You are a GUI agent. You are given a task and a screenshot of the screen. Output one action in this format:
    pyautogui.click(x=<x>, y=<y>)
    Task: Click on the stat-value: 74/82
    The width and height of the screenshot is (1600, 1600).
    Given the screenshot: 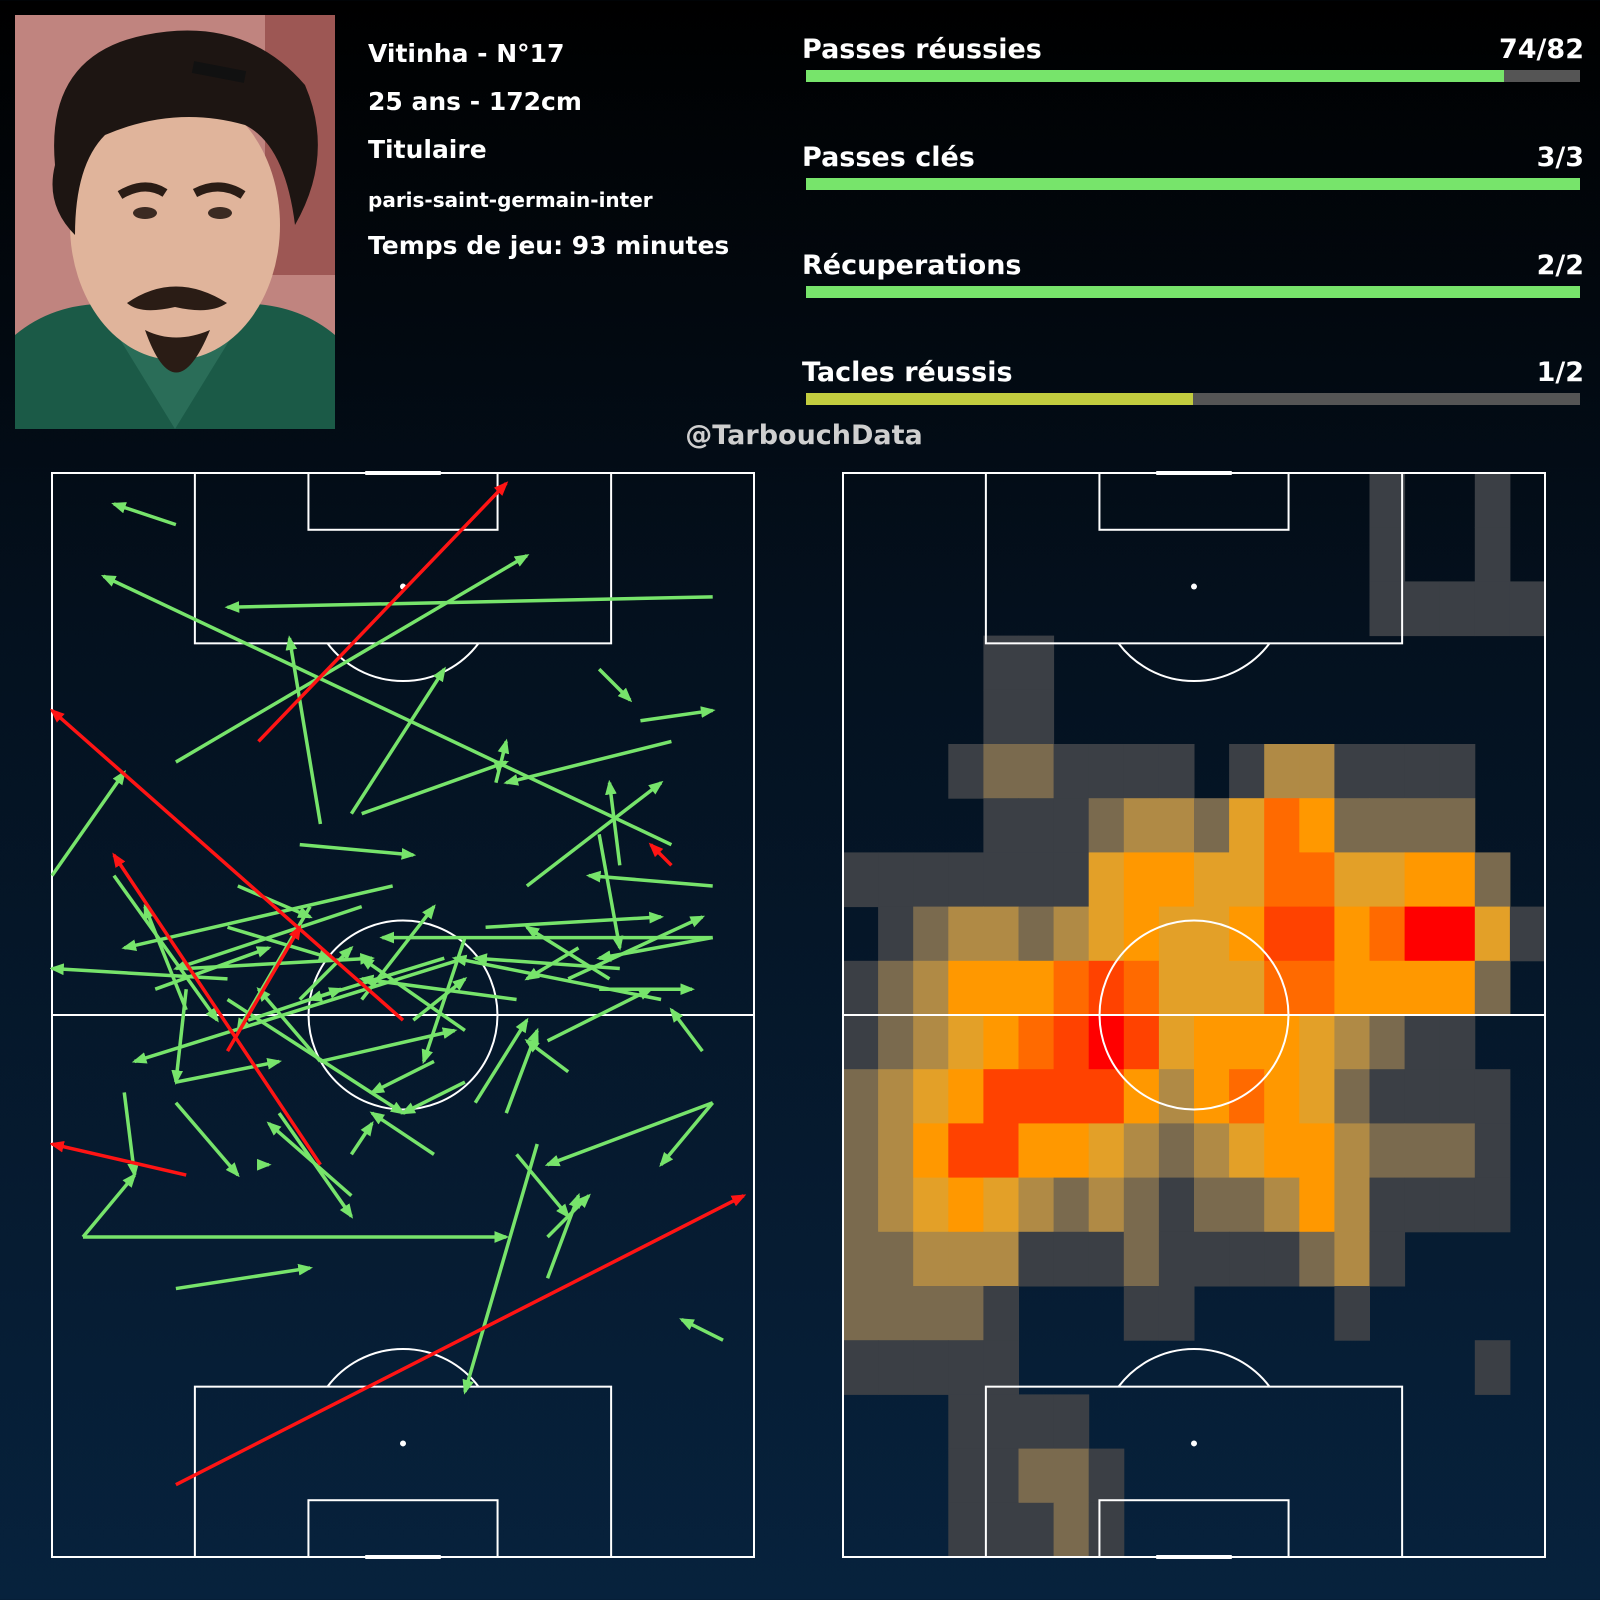 What is the action you would take?
    pyautogui.click(x=1541, y=49)
    